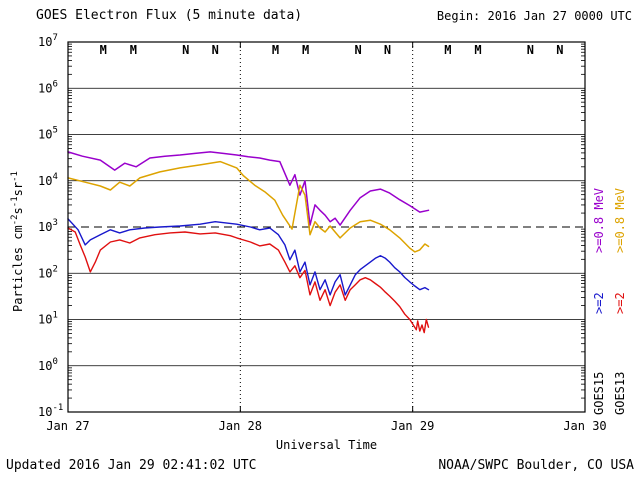 This screenshot has height=480, width=640. Describe the element at coordinates (48, 272) in the screenshot. I see `y-tick-label-1e2: 10²` at that location.